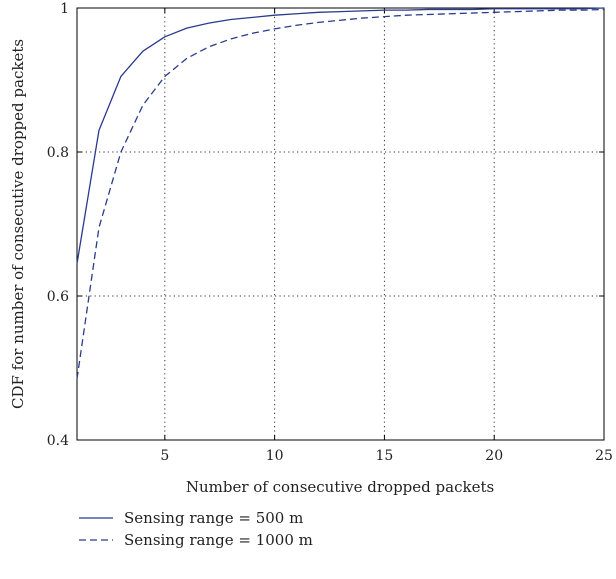 The width and height of the screenshot is (616, 579). I want to click on y-tick-label: 0.8, so click(58, 153).